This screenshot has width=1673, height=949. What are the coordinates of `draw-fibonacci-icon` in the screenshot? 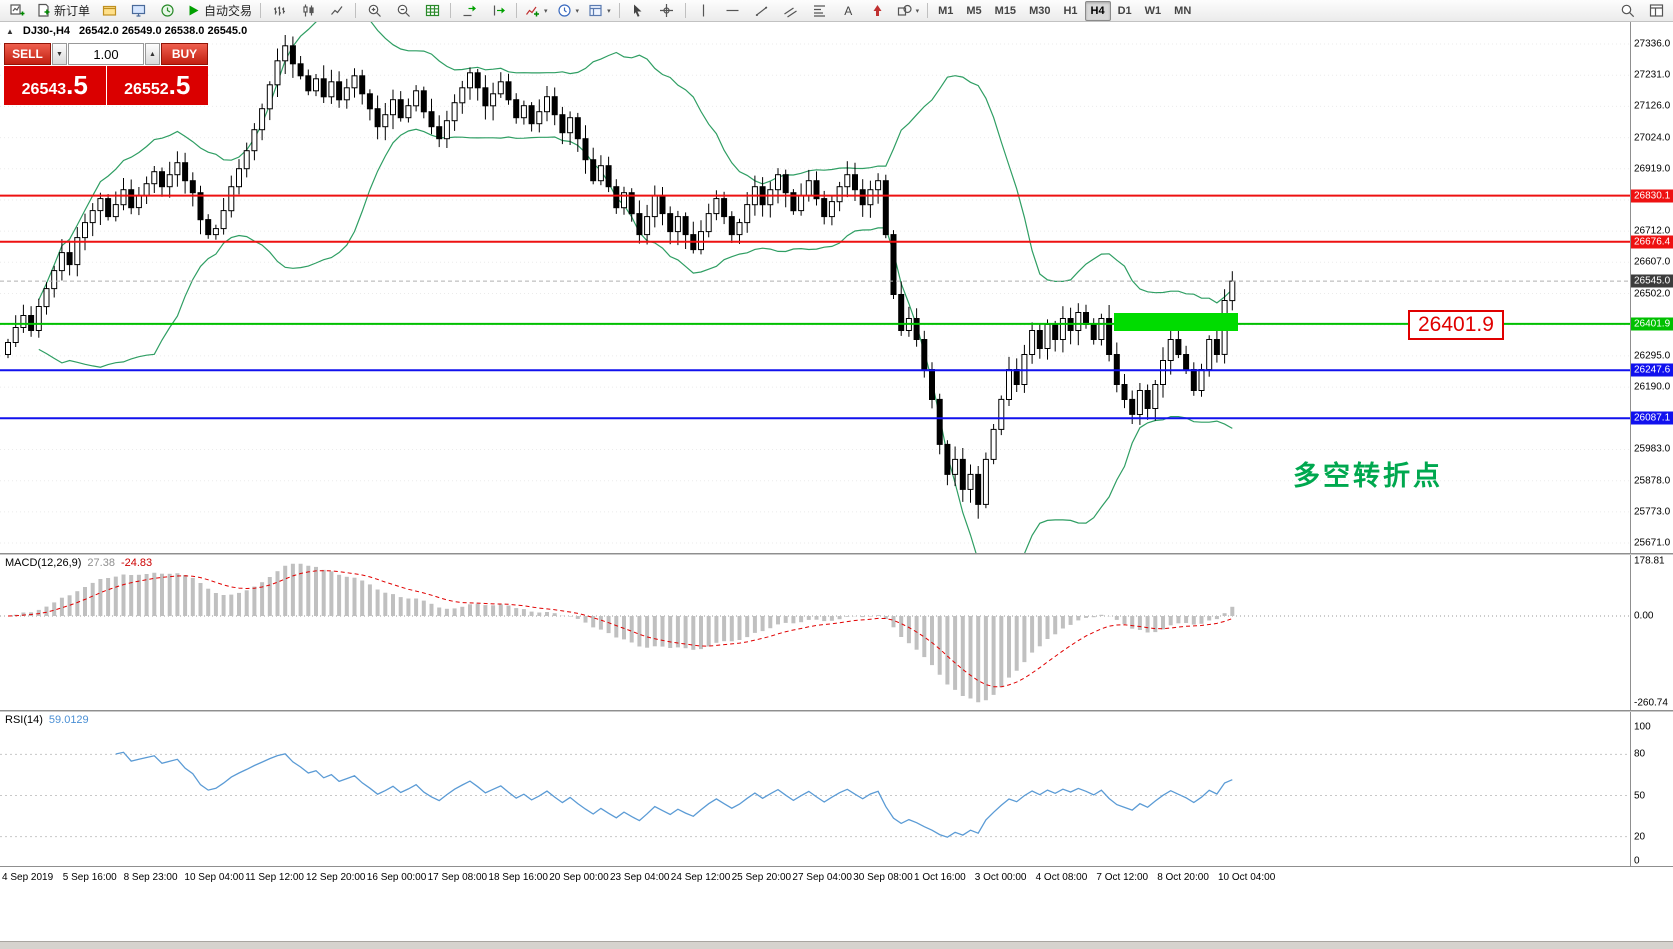 It's located at (820, 11).